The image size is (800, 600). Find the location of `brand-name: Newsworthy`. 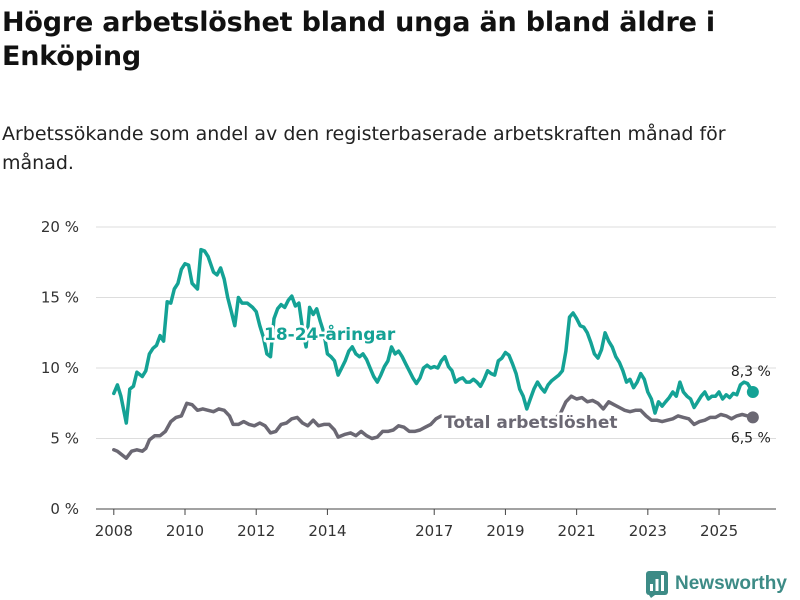

brand-name: Newsworthy is located at coordinates (731, 583).